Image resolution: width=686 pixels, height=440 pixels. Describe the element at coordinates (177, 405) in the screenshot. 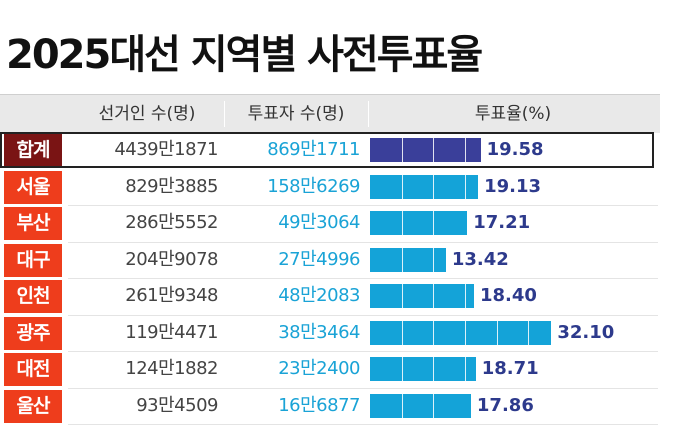

I see `voters-count: 93만4509` at that location.